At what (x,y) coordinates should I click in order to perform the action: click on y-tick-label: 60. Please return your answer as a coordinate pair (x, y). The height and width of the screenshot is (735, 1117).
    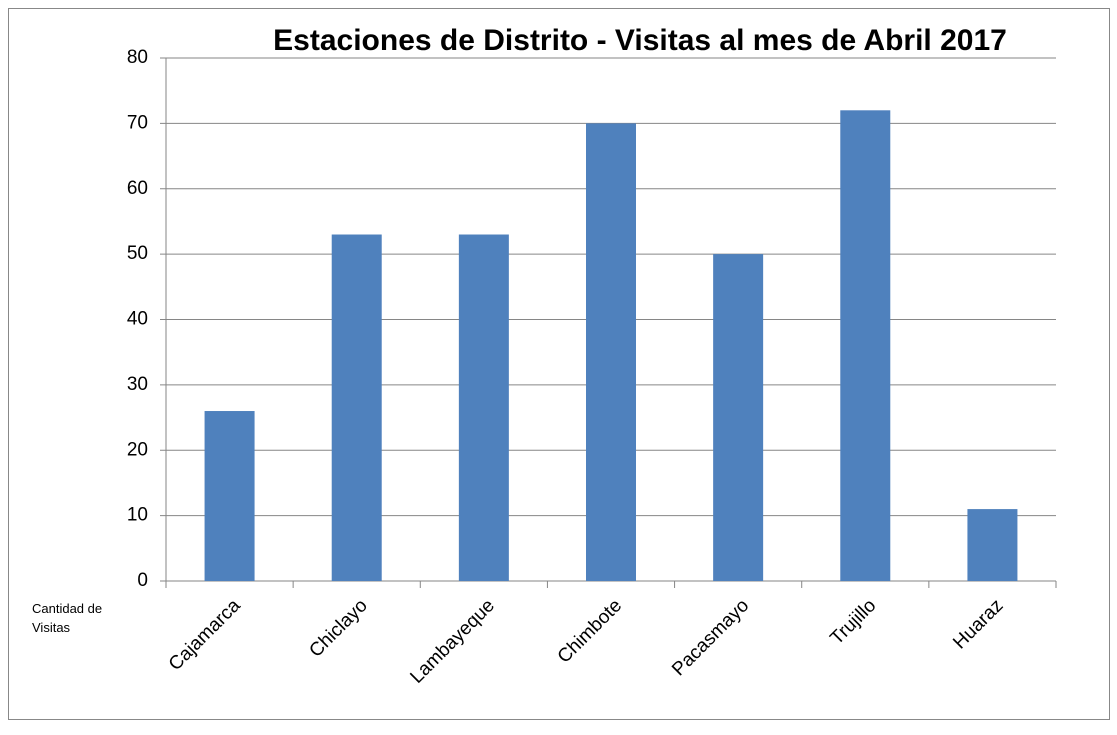
    Looking at the image, I should click on (137, 188).